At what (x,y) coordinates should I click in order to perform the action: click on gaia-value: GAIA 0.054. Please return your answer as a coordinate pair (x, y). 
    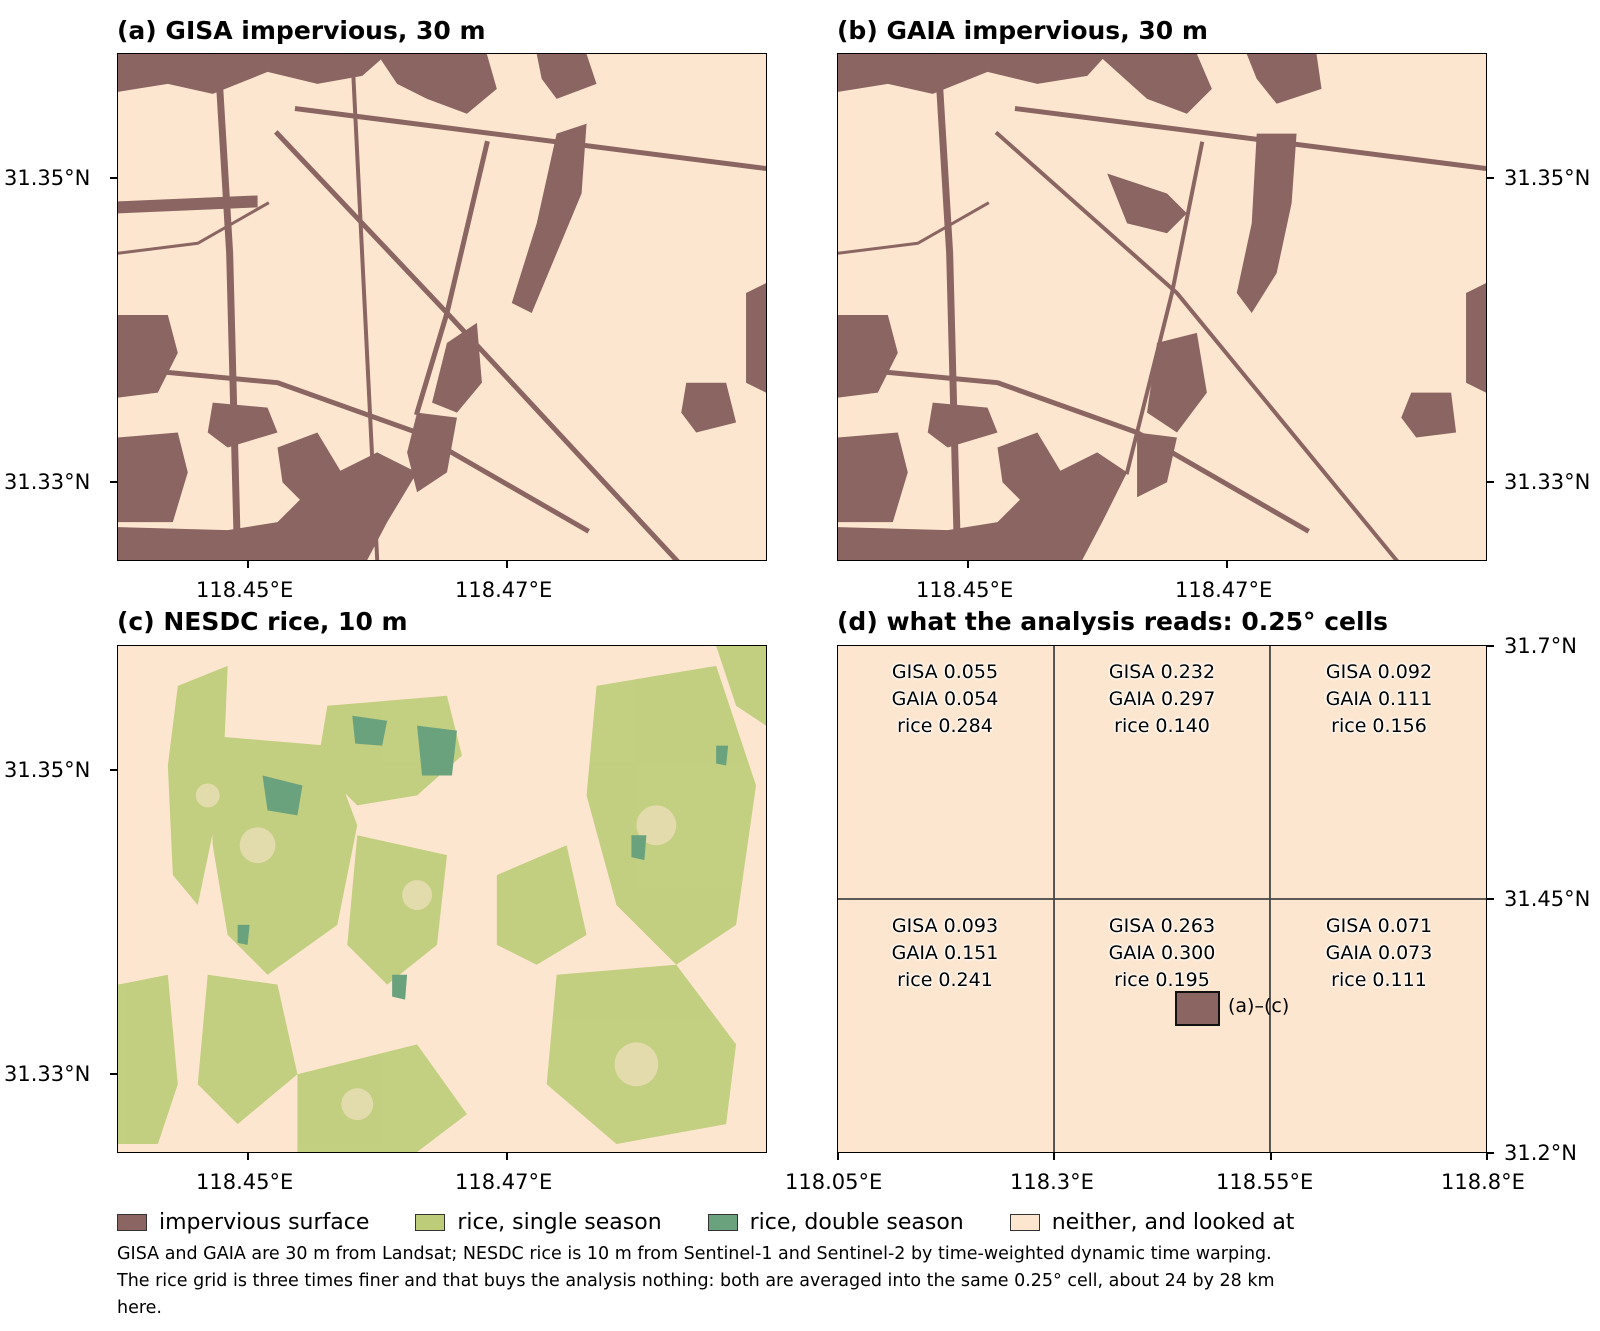
    Looking at the image, I should click on (945, 699).